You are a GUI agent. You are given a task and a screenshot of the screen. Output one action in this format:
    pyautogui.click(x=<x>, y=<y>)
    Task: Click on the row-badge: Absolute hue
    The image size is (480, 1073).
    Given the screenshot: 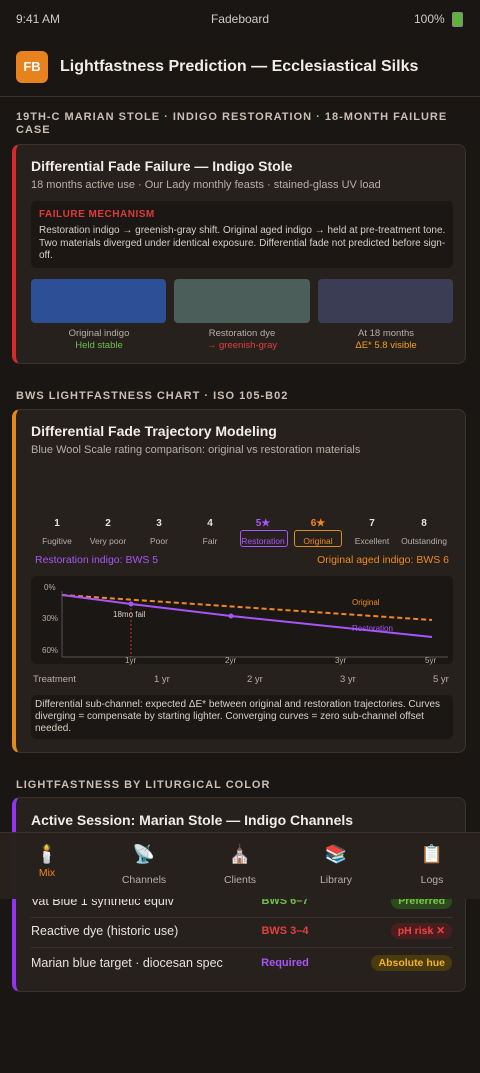 What is the action you would take?
    pyautogui.click(x=411, y=963)
    